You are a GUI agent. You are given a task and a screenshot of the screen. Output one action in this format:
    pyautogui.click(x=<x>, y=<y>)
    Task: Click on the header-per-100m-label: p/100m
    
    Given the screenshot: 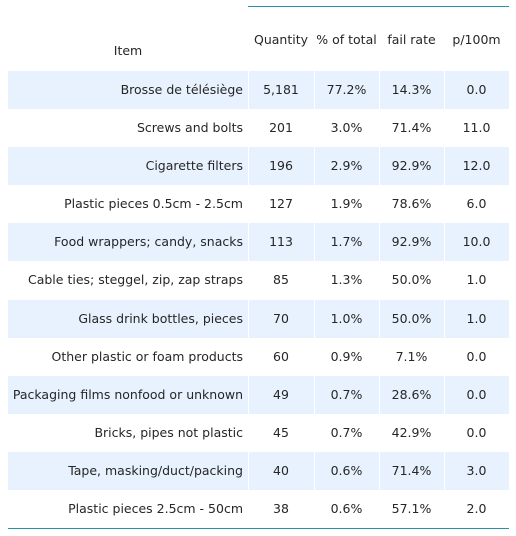 What is the action you would take?
    pyautogui.click(x=476, y=39)
    